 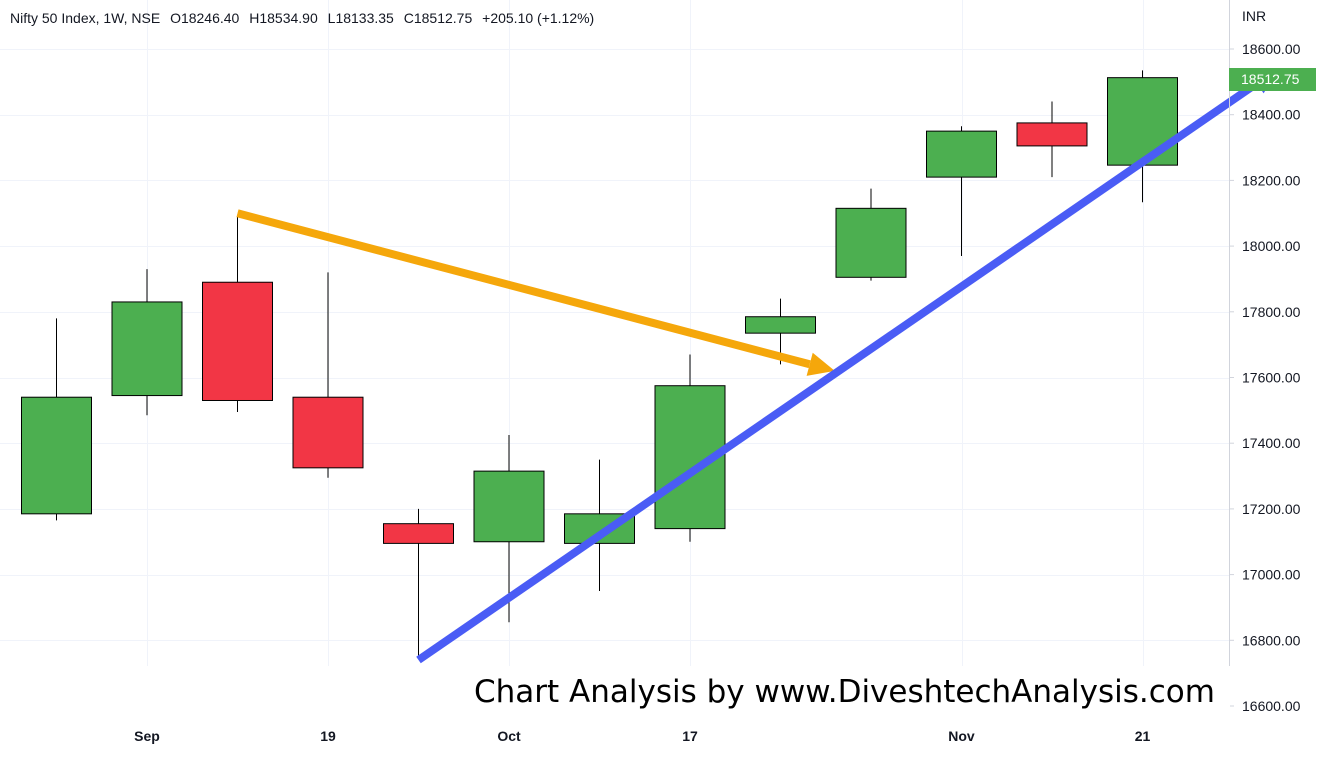 What do you see at coordinates (538, 18) in the screenshot?
I see `change-value: +205.10 (+1.12%)` at bounding box center [538, 18].